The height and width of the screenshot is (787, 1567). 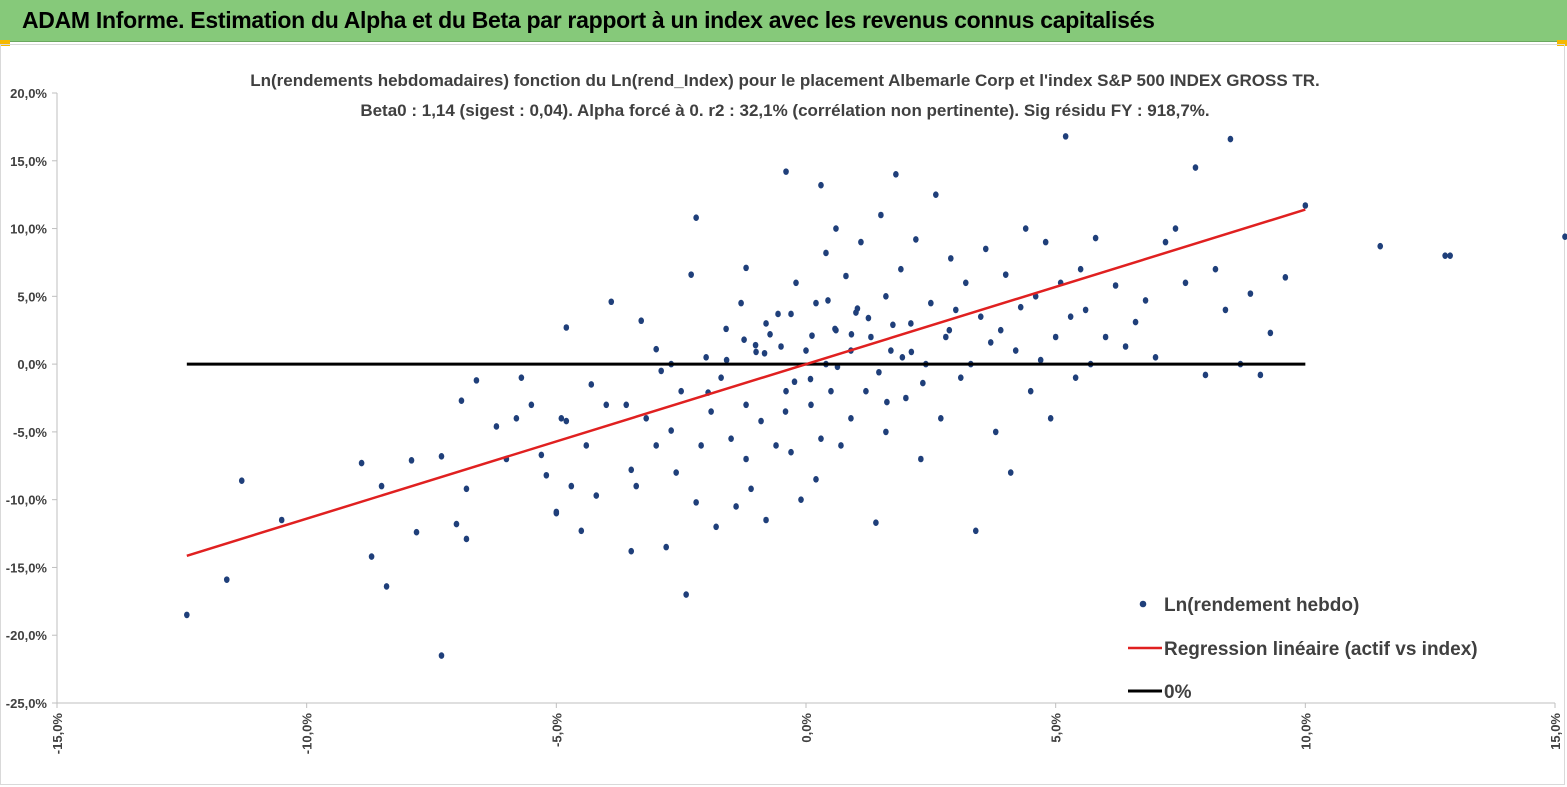 What do you see at coordinates (27, 500) in the screenshot?
I see `y-tick-label: -10,0%` at bounding box center [27, 500].